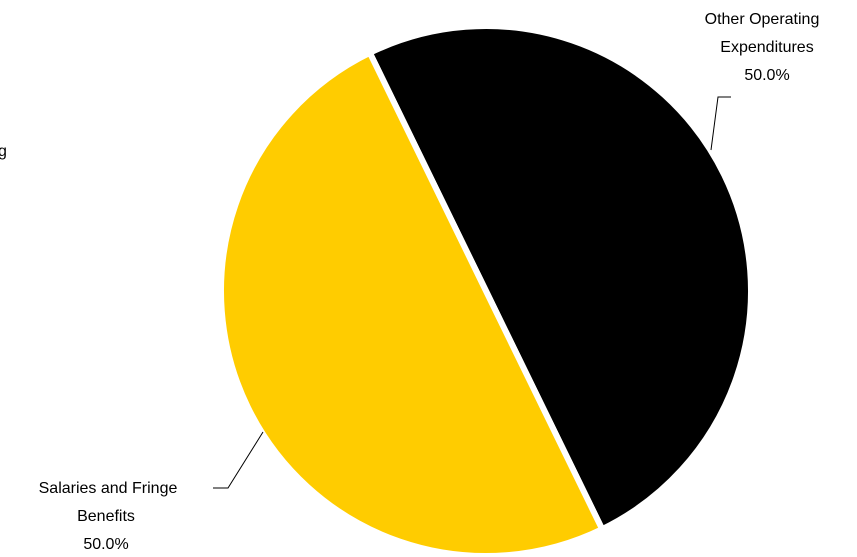  What do you see at coordinates (720, 123) in the screenshot?
I see `leader-line-other-operating` at bounding box center [720, 123].